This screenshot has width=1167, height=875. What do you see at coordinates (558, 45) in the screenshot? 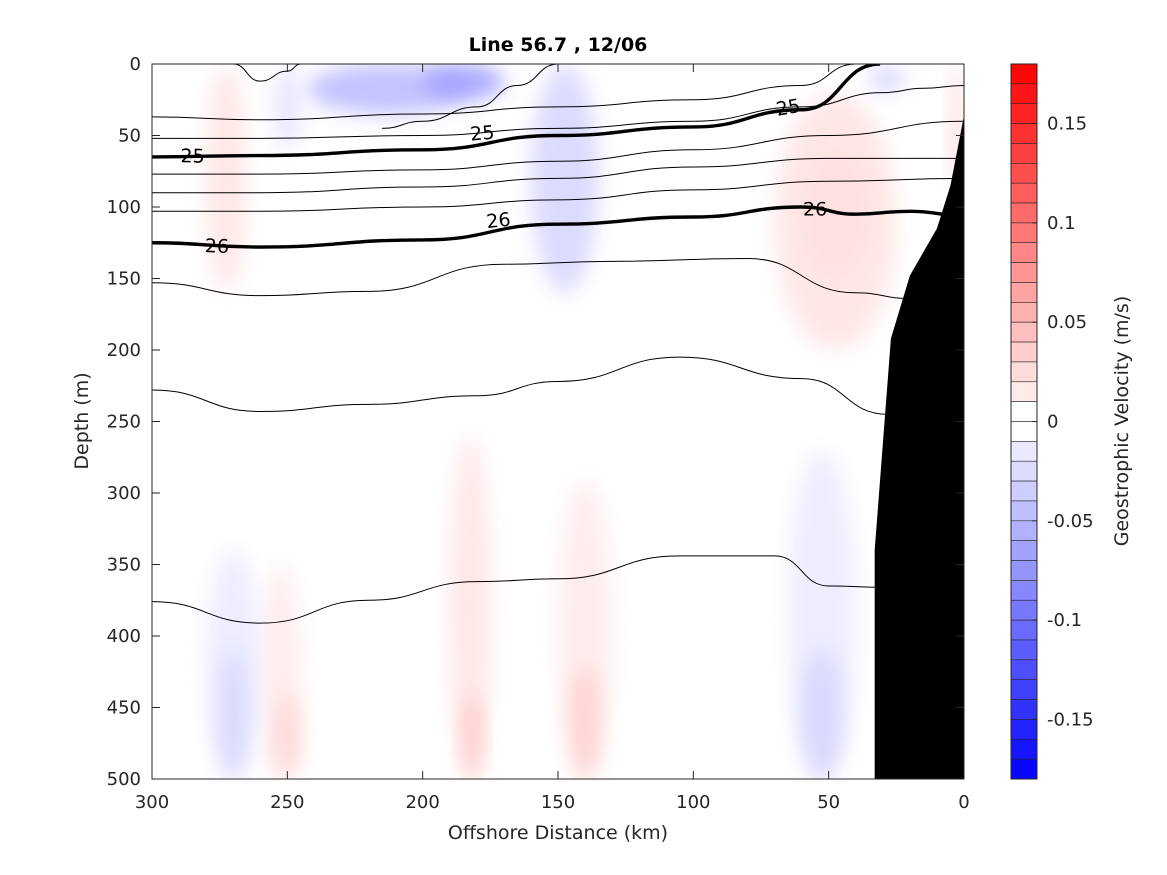
I see `chart-title: Line 56.7 , 12/06` at bounding box center [558, 45].